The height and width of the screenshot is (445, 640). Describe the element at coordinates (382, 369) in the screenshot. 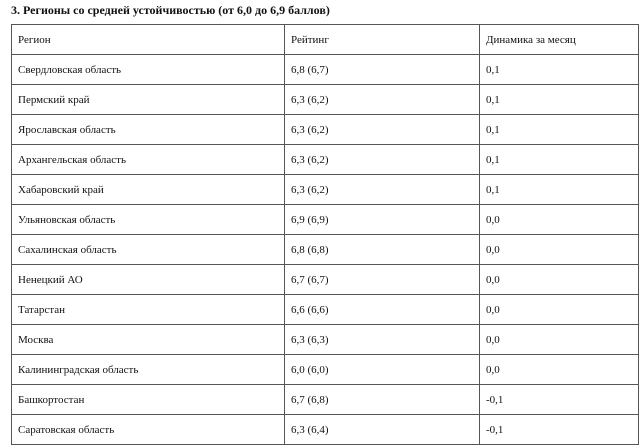

I see `cell-rating: 6,0 (6,0)` at that location.